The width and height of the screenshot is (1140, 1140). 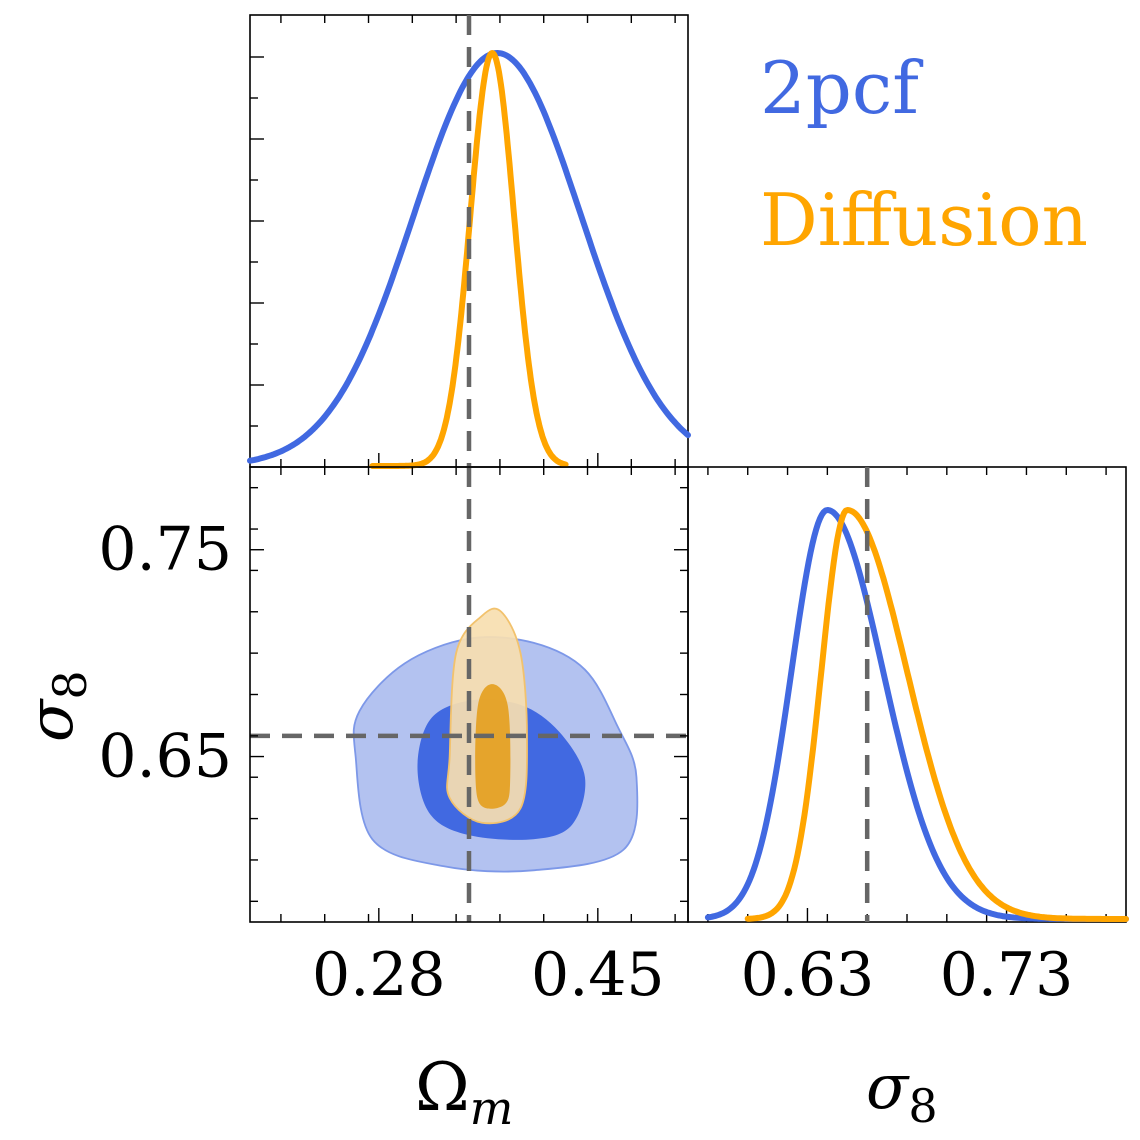 What do you see at coordinates (469, 259) in the screenshot?
I see `omega-m-marginal-curve-diffusion` at bounding box center [469, 259].